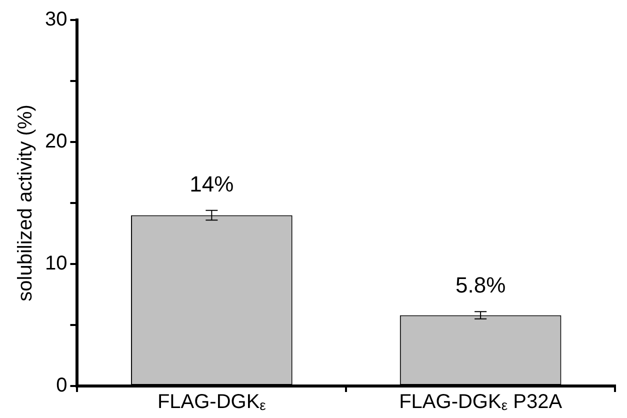 The image size is (627, 418). I want to click on y-tick-label: 0, so click(62, 385).